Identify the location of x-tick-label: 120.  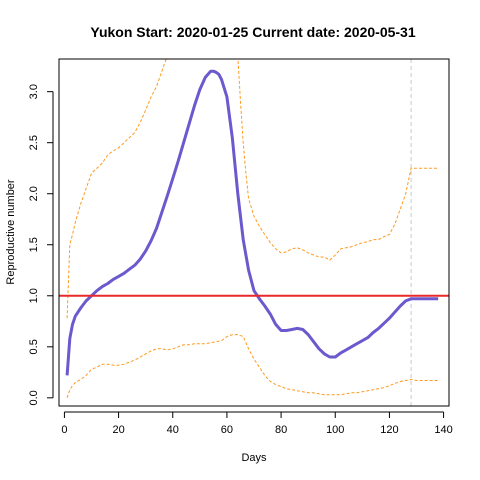
(389, 430).